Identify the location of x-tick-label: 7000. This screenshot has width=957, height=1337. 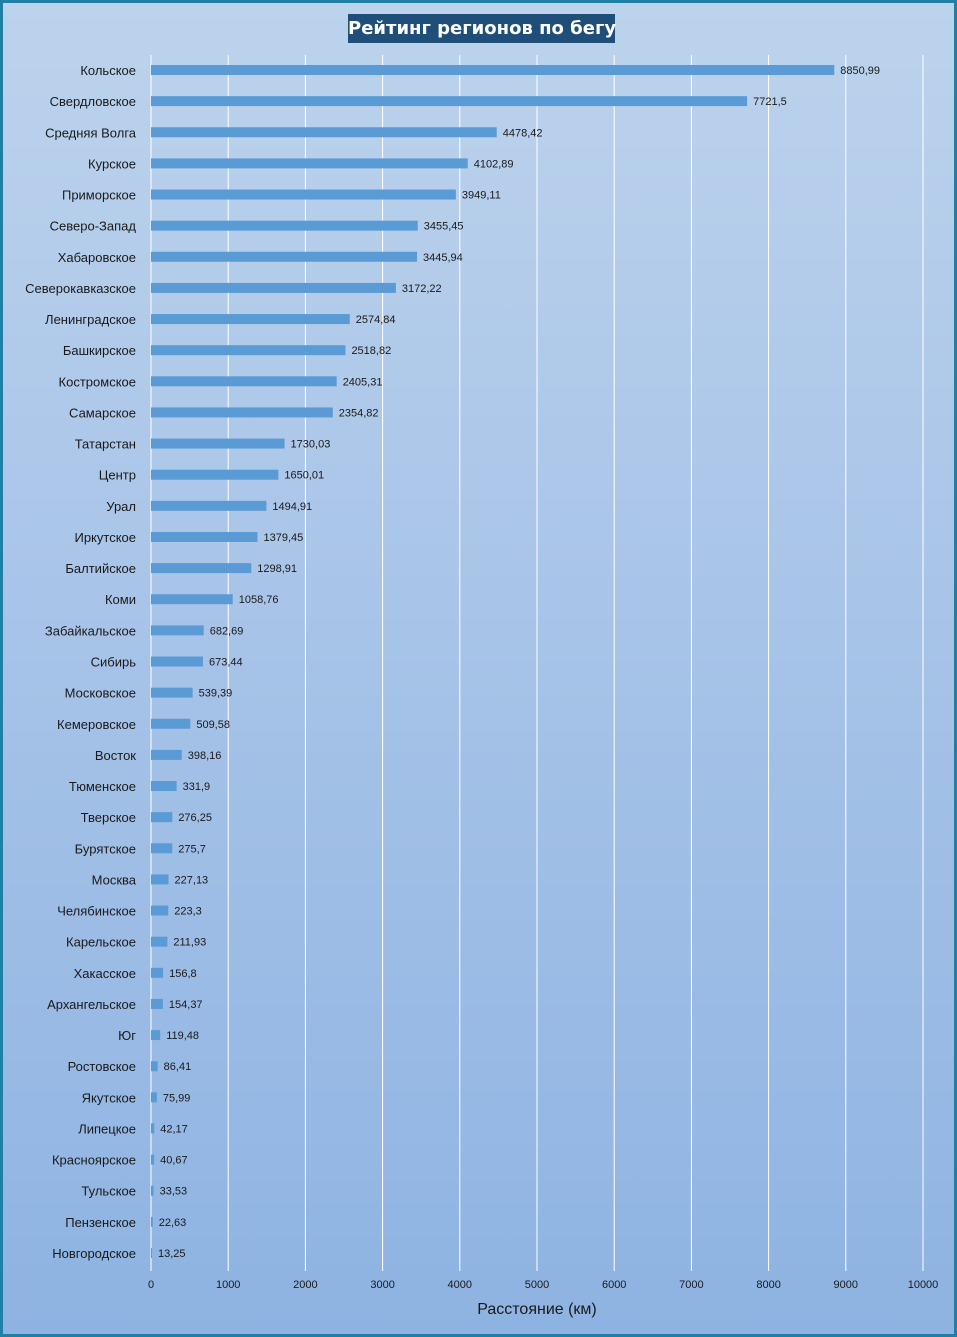
(691, 1285).